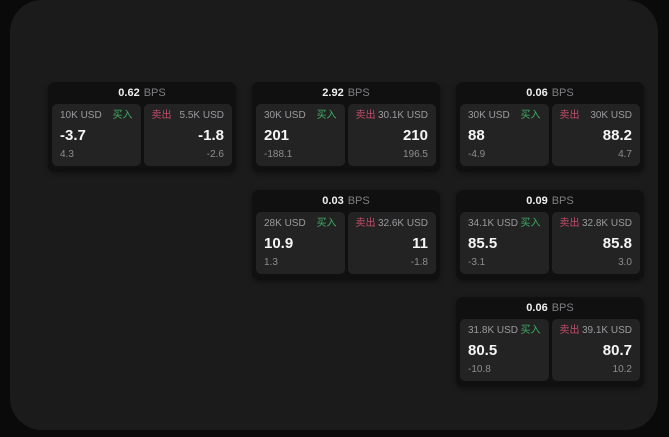 This screenshot has width=669, height=437. What do you see at coordinates (67, 154) in the screenshot?
I see `buy-delta: 4.3` at bounding box center [67, 154].